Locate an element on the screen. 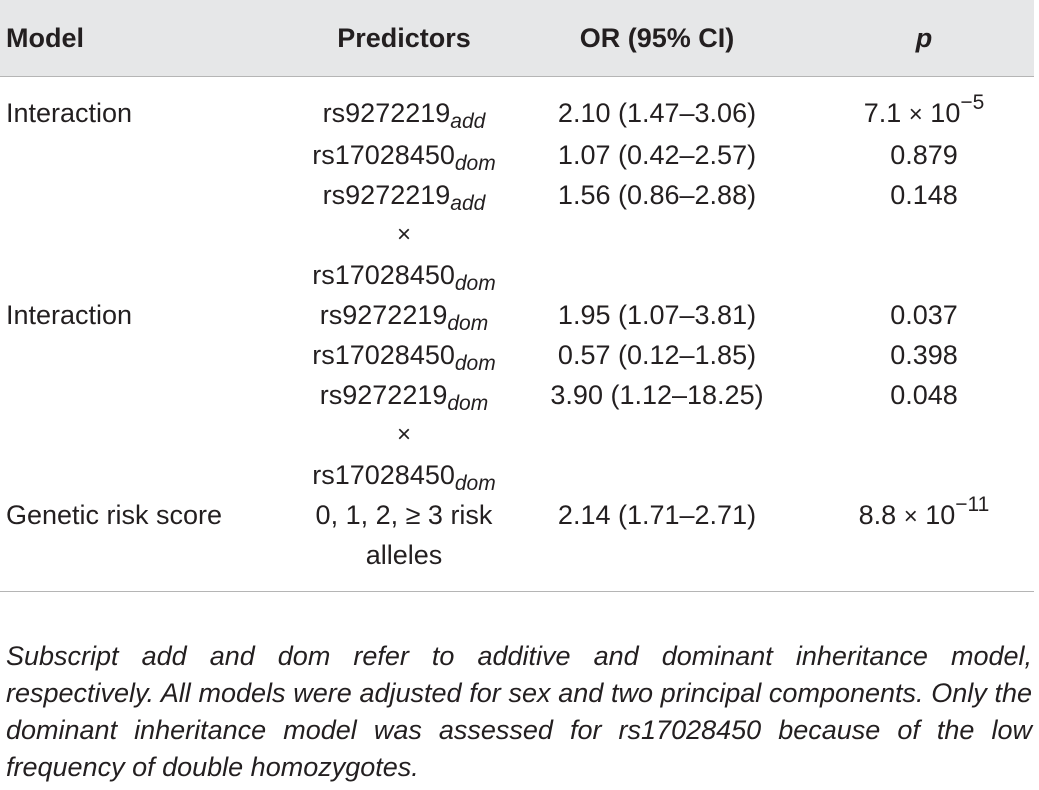  header-p: p is located at coordinates (913, 38).